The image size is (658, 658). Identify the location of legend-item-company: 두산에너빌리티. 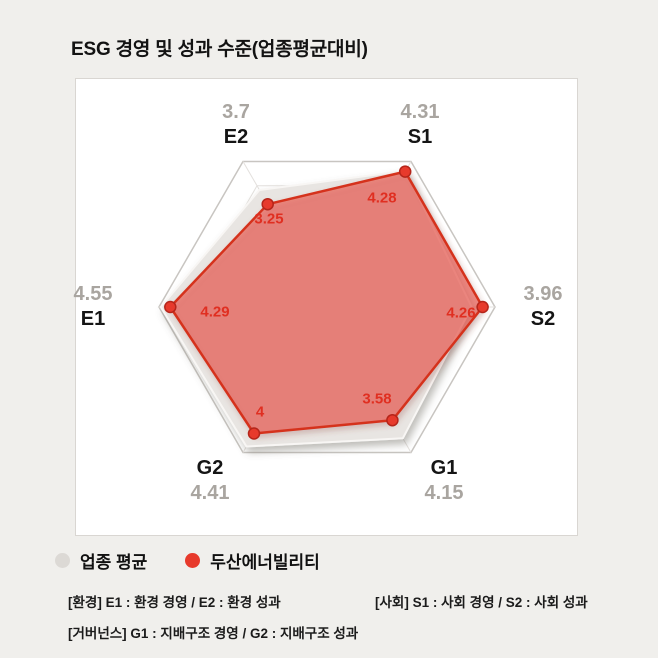
(252, 560).